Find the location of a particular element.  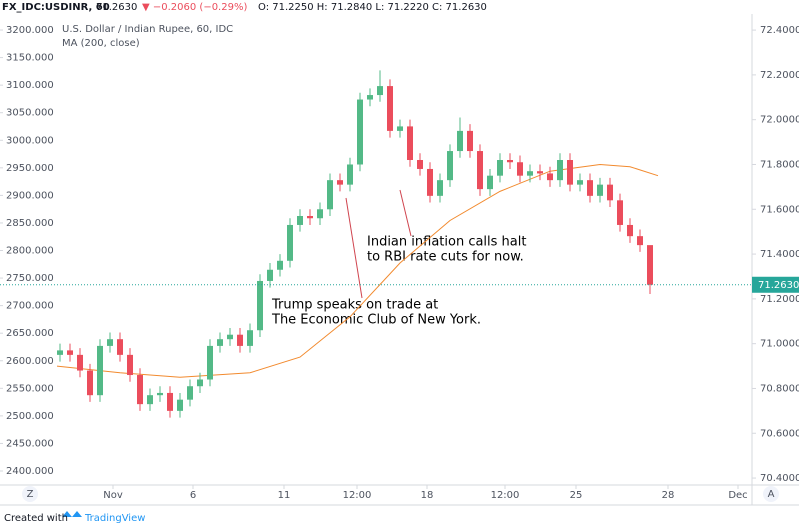

zoom-button-label: Z is located at coordinates (30, 494).